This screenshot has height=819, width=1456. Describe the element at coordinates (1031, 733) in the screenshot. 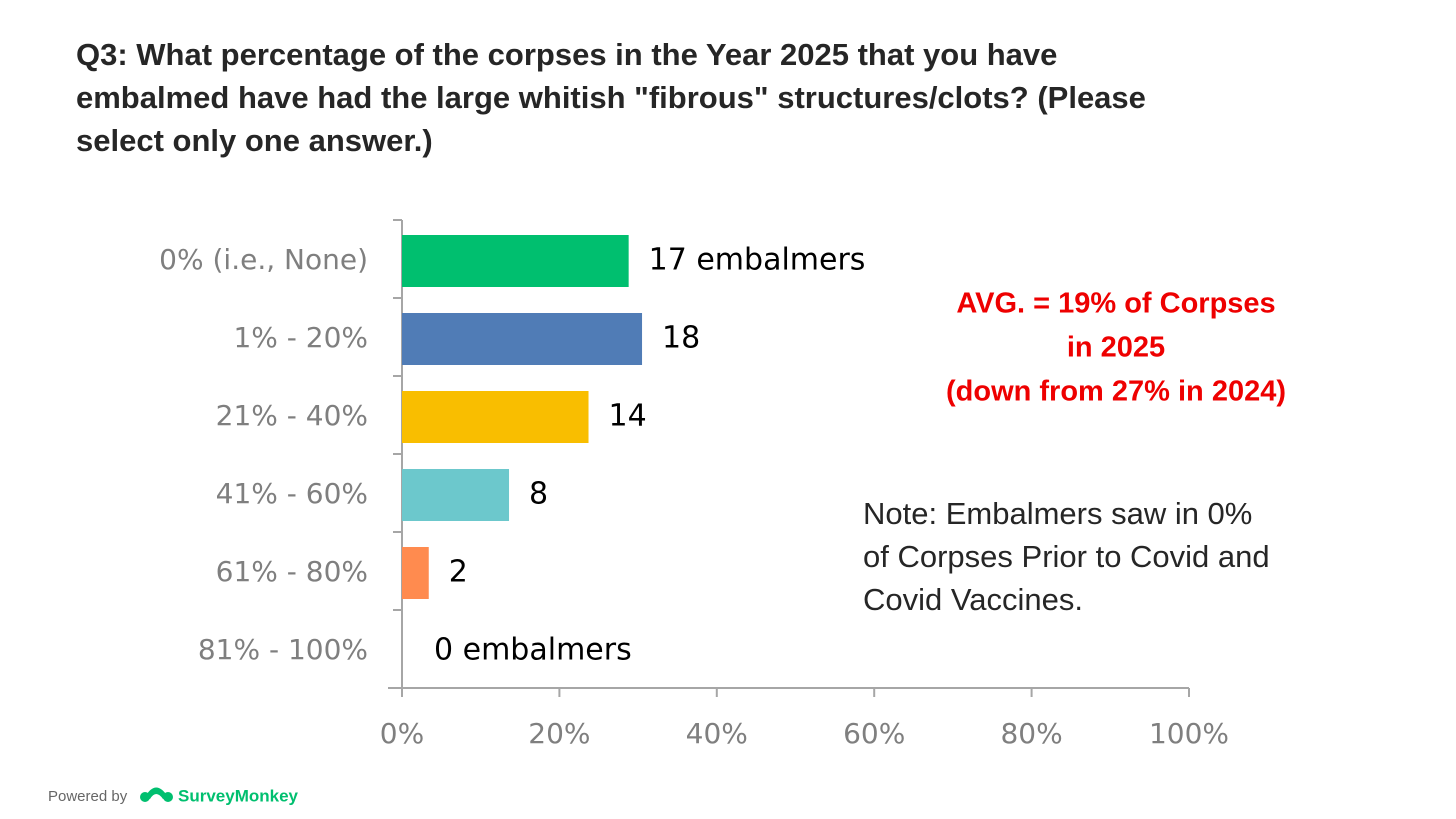

I see `x-tick-label: 80%` at that location.